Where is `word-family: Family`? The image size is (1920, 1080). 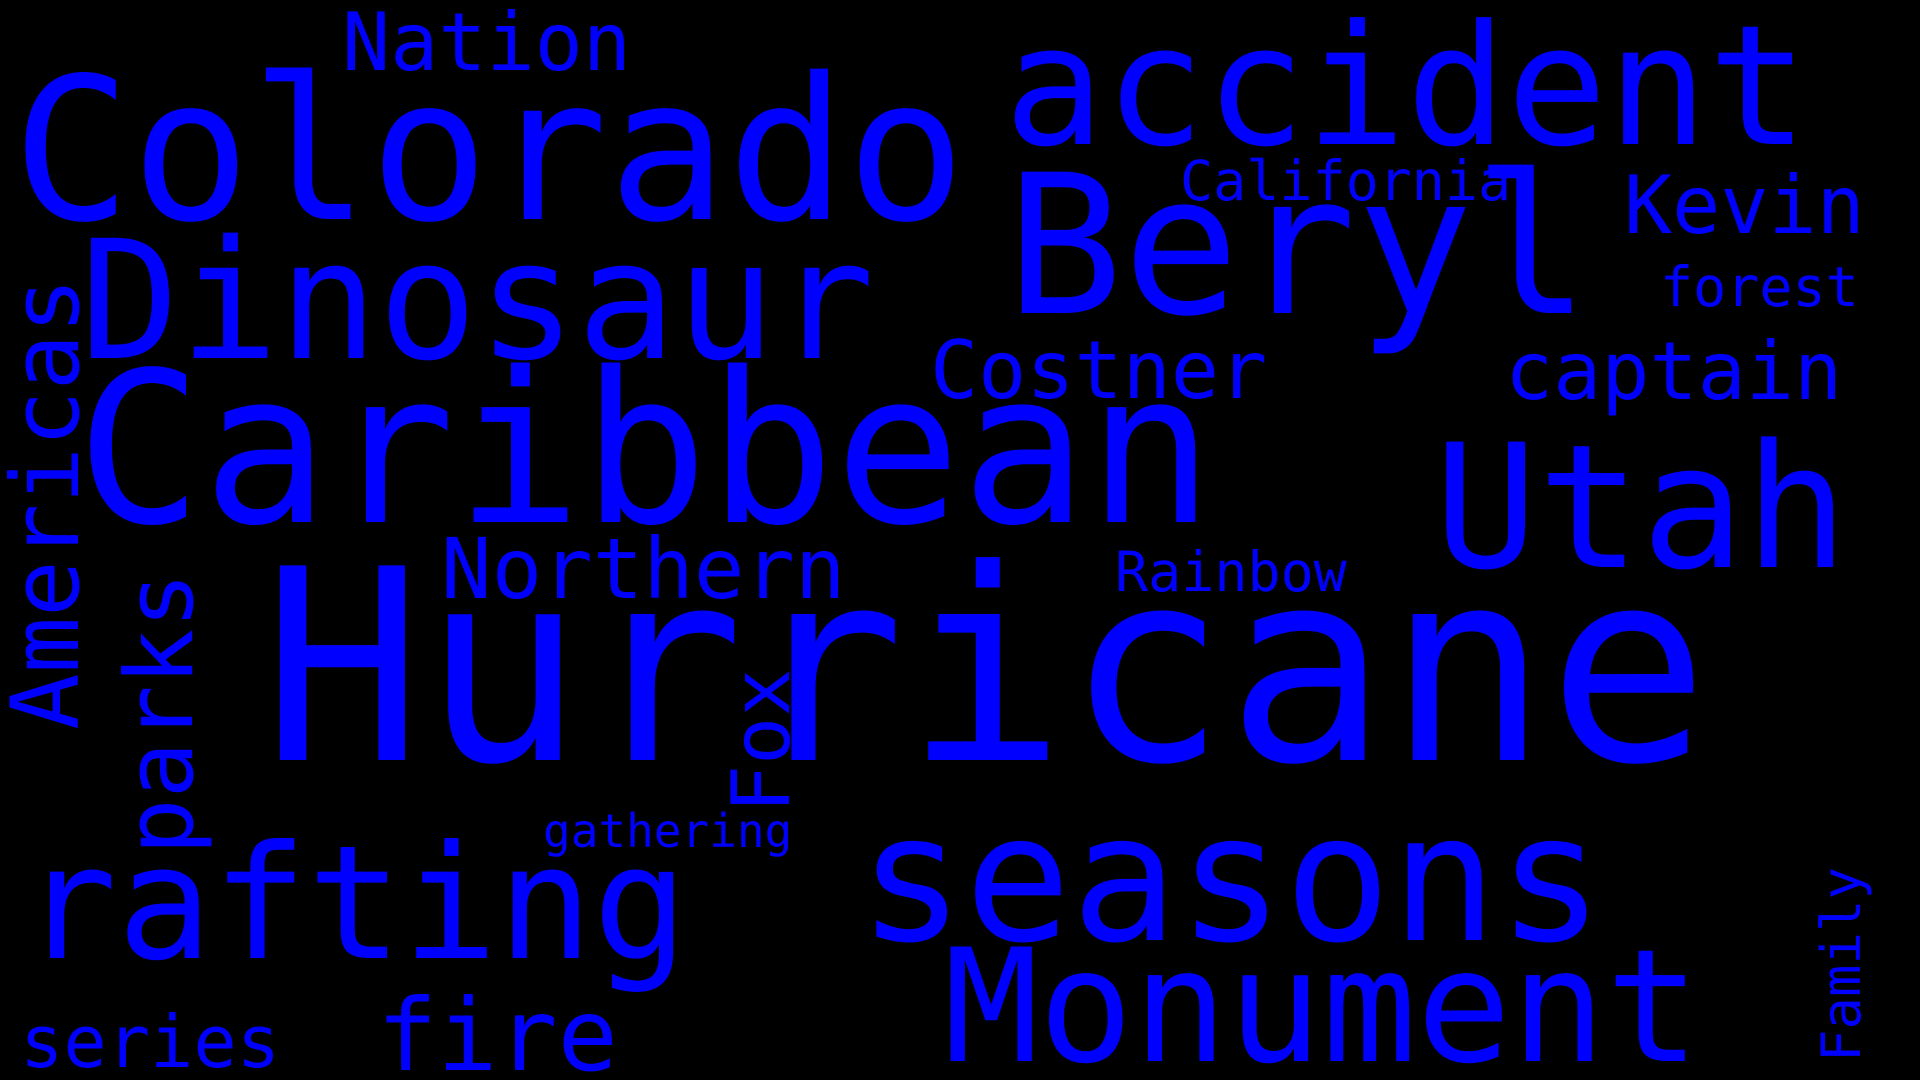 word-family: Family is located at coordinates (1841, 964).